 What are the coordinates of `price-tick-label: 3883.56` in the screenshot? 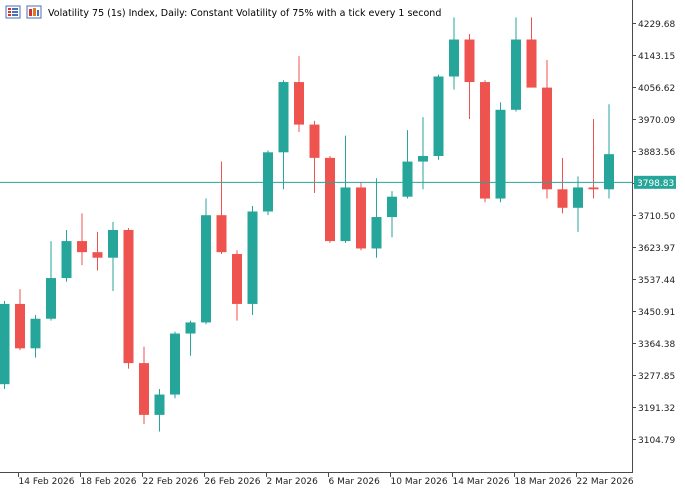 It's located at (656, 153).